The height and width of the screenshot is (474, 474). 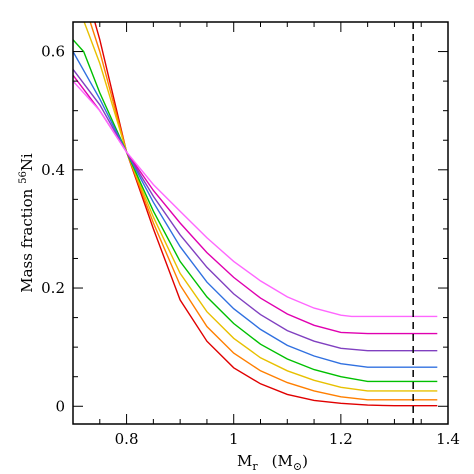 What do you see at coordinates (53, 170) in the screenshot?
I see `y-tick-label: 0.4` at bounding box center [53, 170].